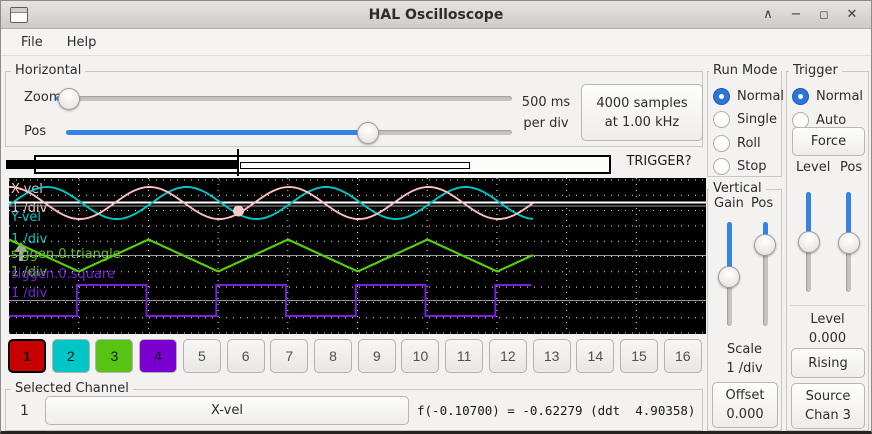 This screenshot has width=872, height=434. Describe the element at coordinates (827, 338) in the screenshot. I see `trigger-level-value: 0.000` at that location.